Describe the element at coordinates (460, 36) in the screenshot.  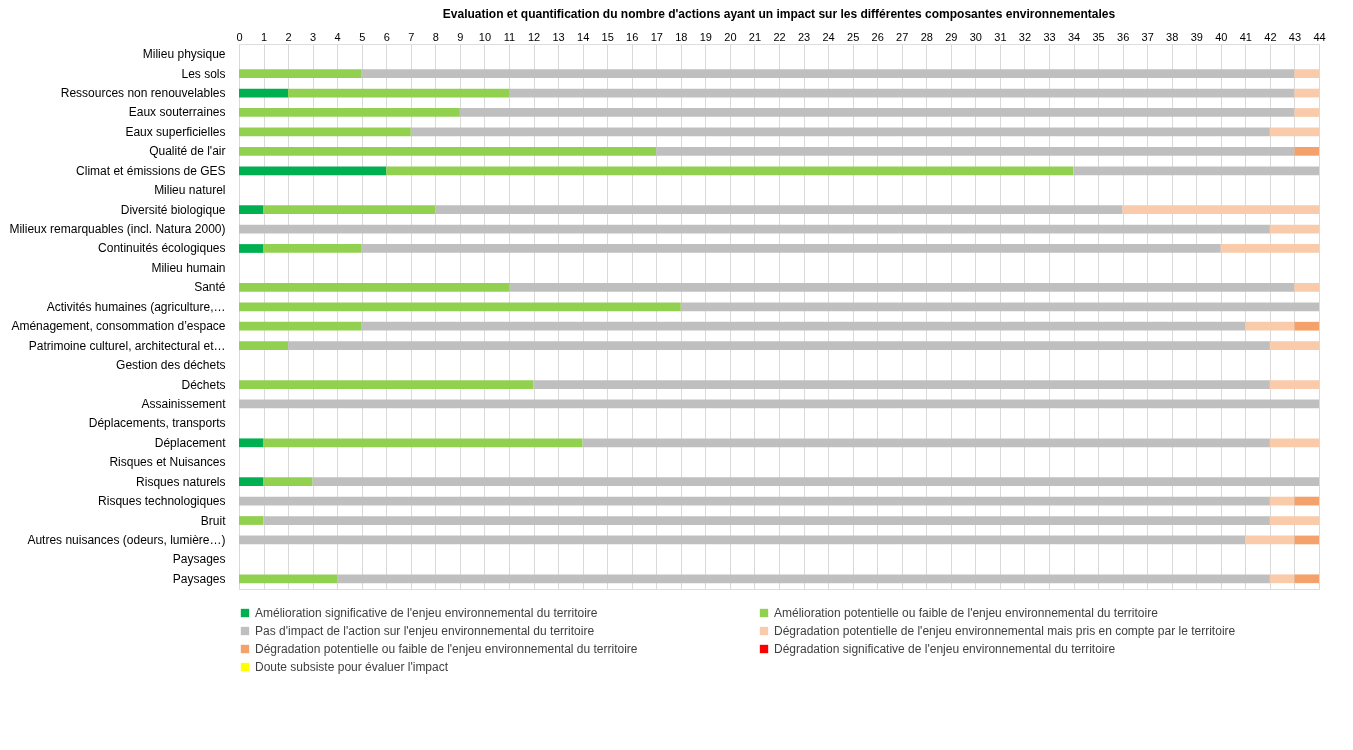
I see `x-tick-label: 9` at that location.